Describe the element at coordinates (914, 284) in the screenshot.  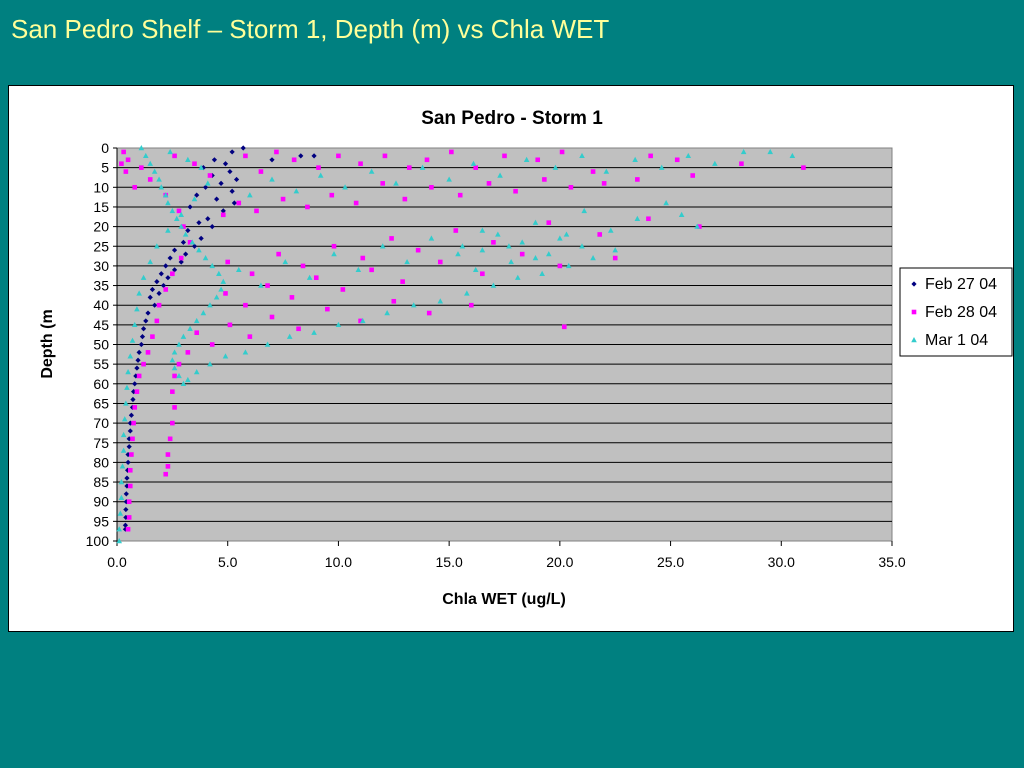
I see `legend-marker` at that location.